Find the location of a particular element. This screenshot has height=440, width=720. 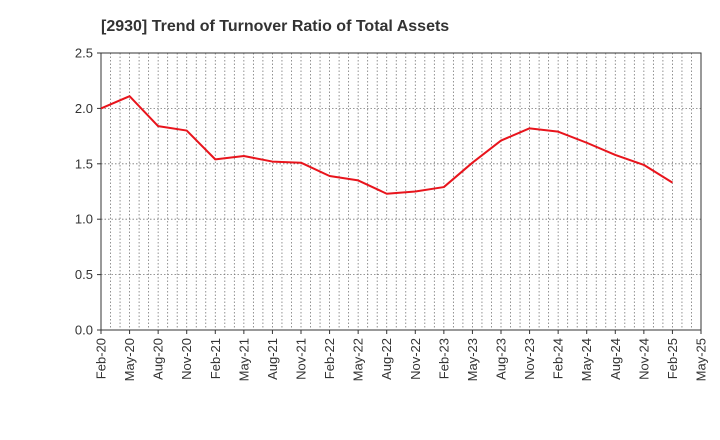

y-tick-label: 2.0 is located at coordinates (84, 108).